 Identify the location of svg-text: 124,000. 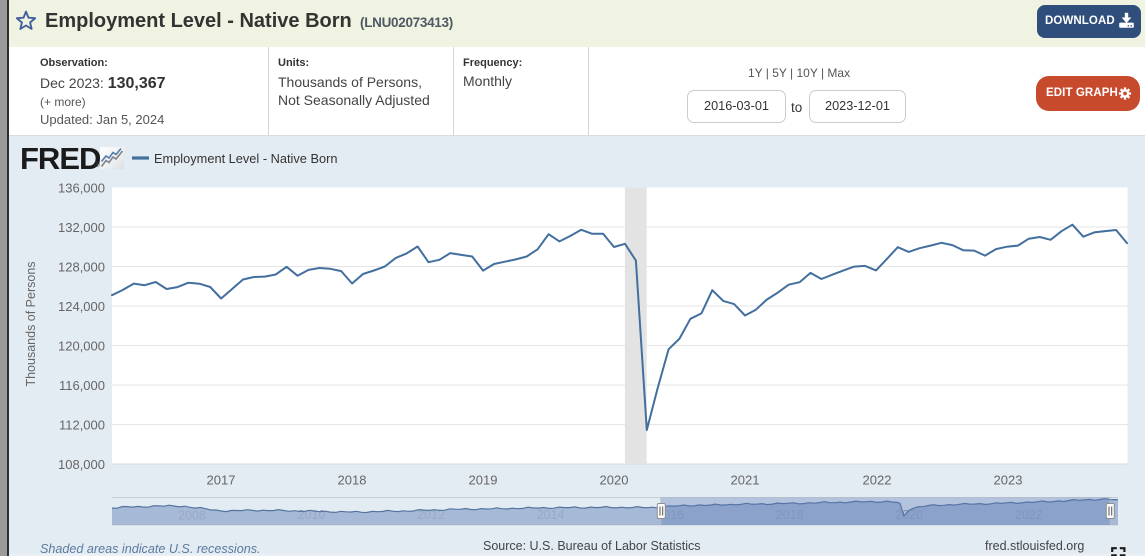
(81, 306).